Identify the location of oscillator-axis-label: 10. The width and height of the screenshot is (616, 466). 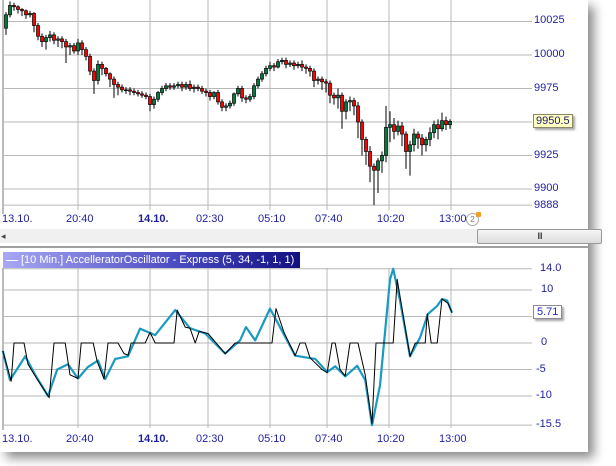
(547, 289).